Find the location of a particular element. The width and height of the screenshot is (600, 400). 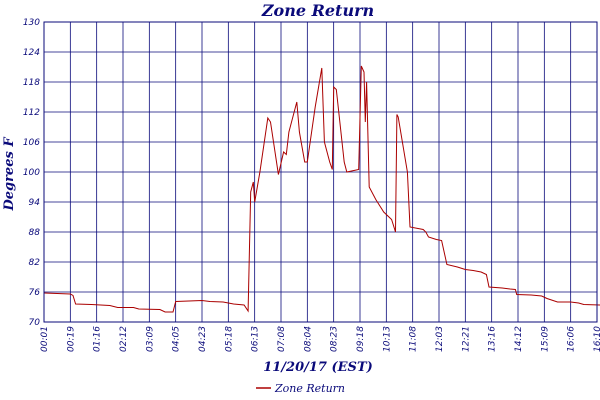

y-tick-label: 70 is located at coordinates (35, 323).